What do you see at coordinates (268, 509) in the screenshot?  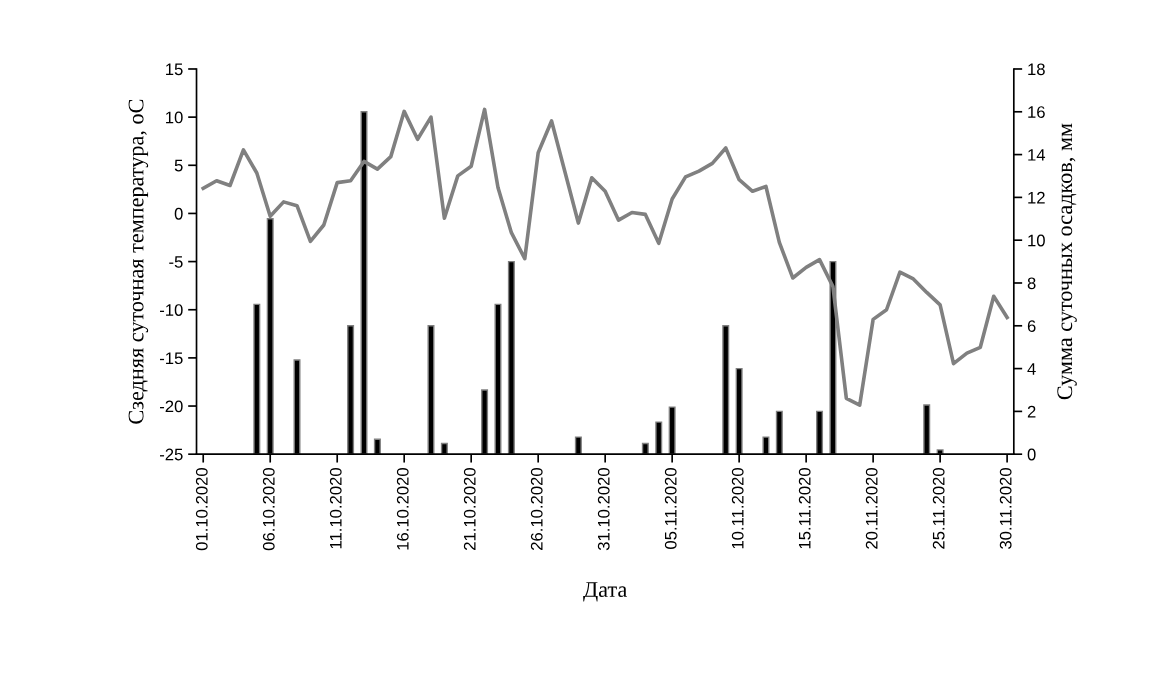 I see `x-tick-label: 06.10.2020` at bounding box center [268, 509].